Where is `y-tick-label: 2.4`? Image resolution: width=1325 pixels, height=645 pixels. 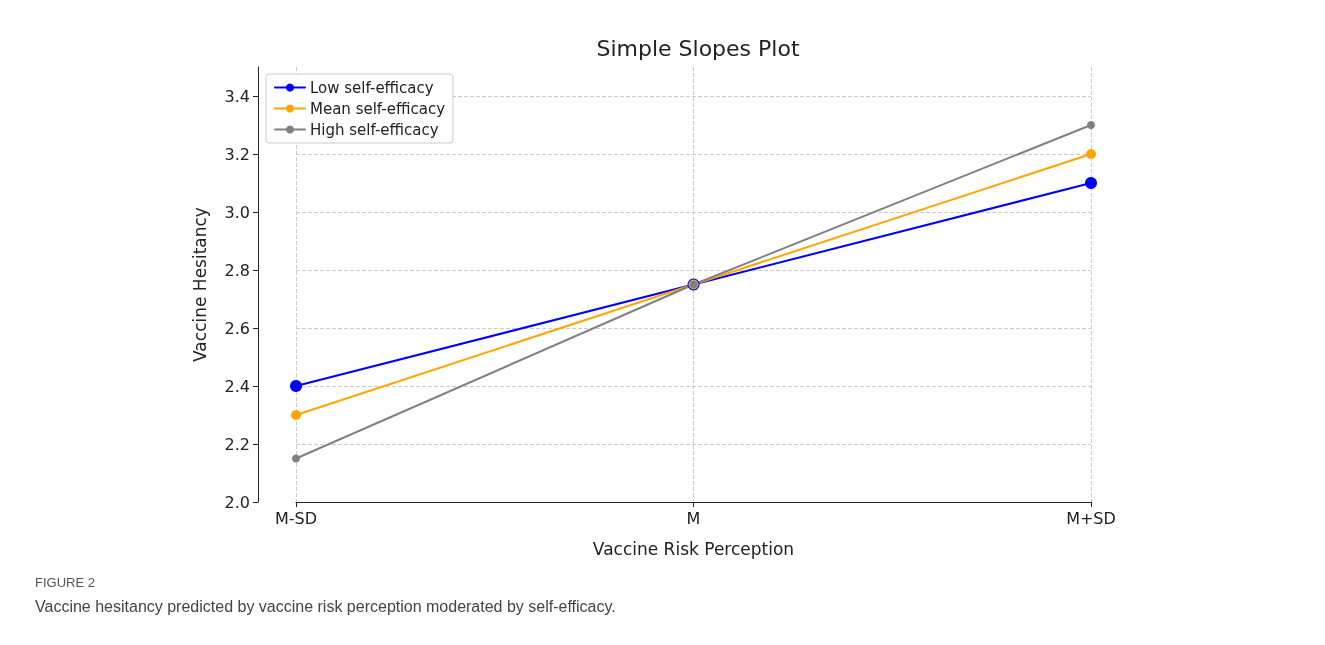
y-tick-label: 2.4 is located at coordinates (237, 386).